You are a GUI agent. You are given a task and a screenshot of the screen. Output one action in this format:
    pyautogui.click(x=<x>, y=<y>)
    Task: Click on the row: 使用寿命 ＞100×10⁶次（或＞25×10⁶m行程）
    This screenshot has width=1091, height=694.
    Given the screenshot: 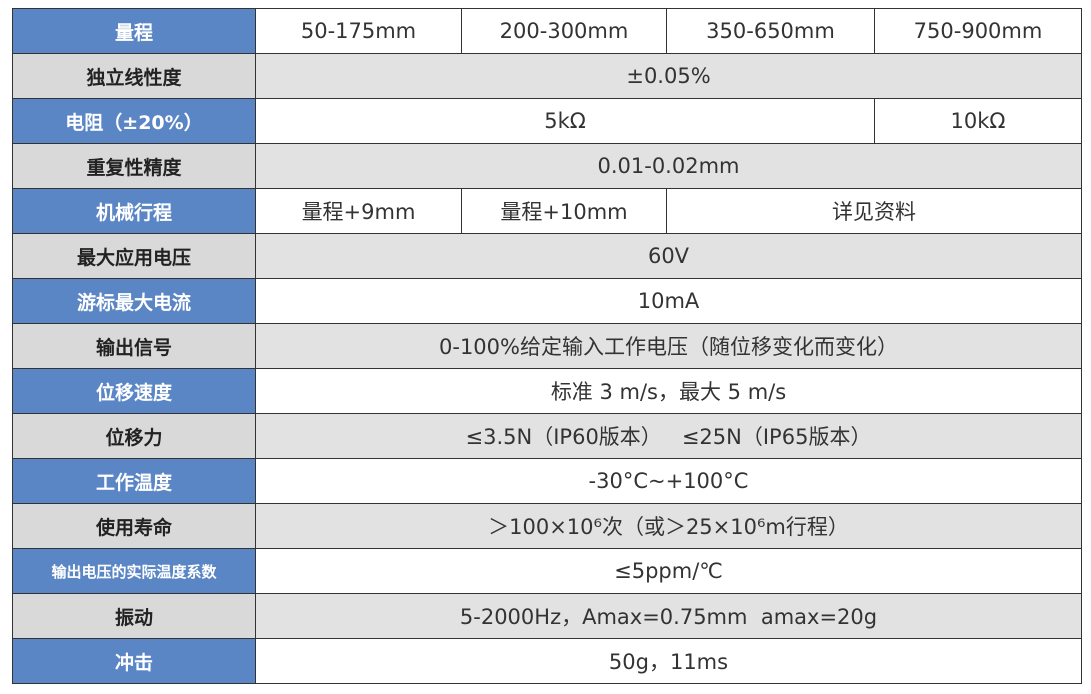 What is the action you would take?
    pyautogui.click(x=547, y=526)
    